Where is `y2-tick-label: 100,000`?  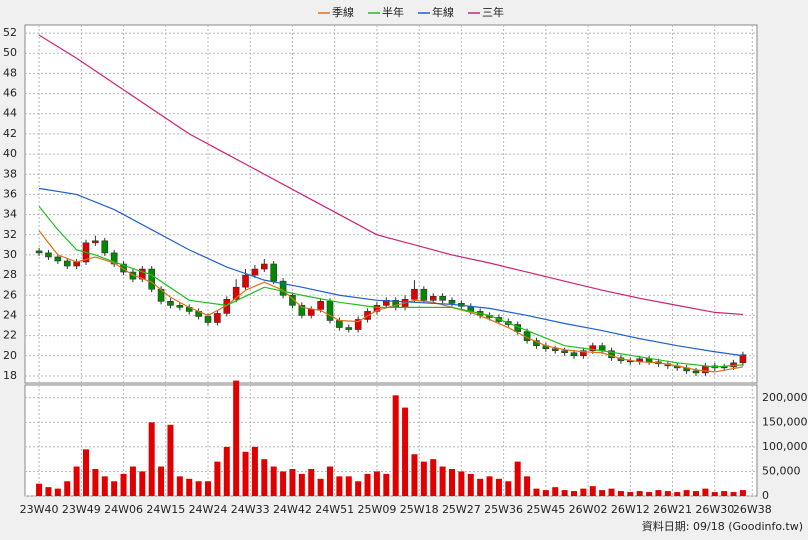
y2-tick-label: 100,000 is located at coordinates (785, 446).